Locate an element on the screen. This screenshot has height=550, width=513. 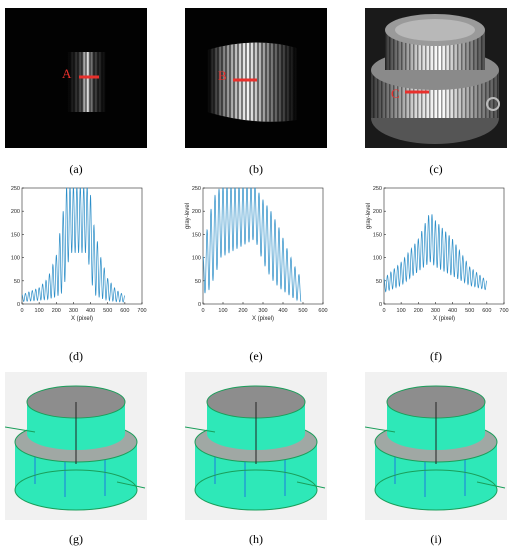
caption-i: (i) is located at coordinates (436, 539).